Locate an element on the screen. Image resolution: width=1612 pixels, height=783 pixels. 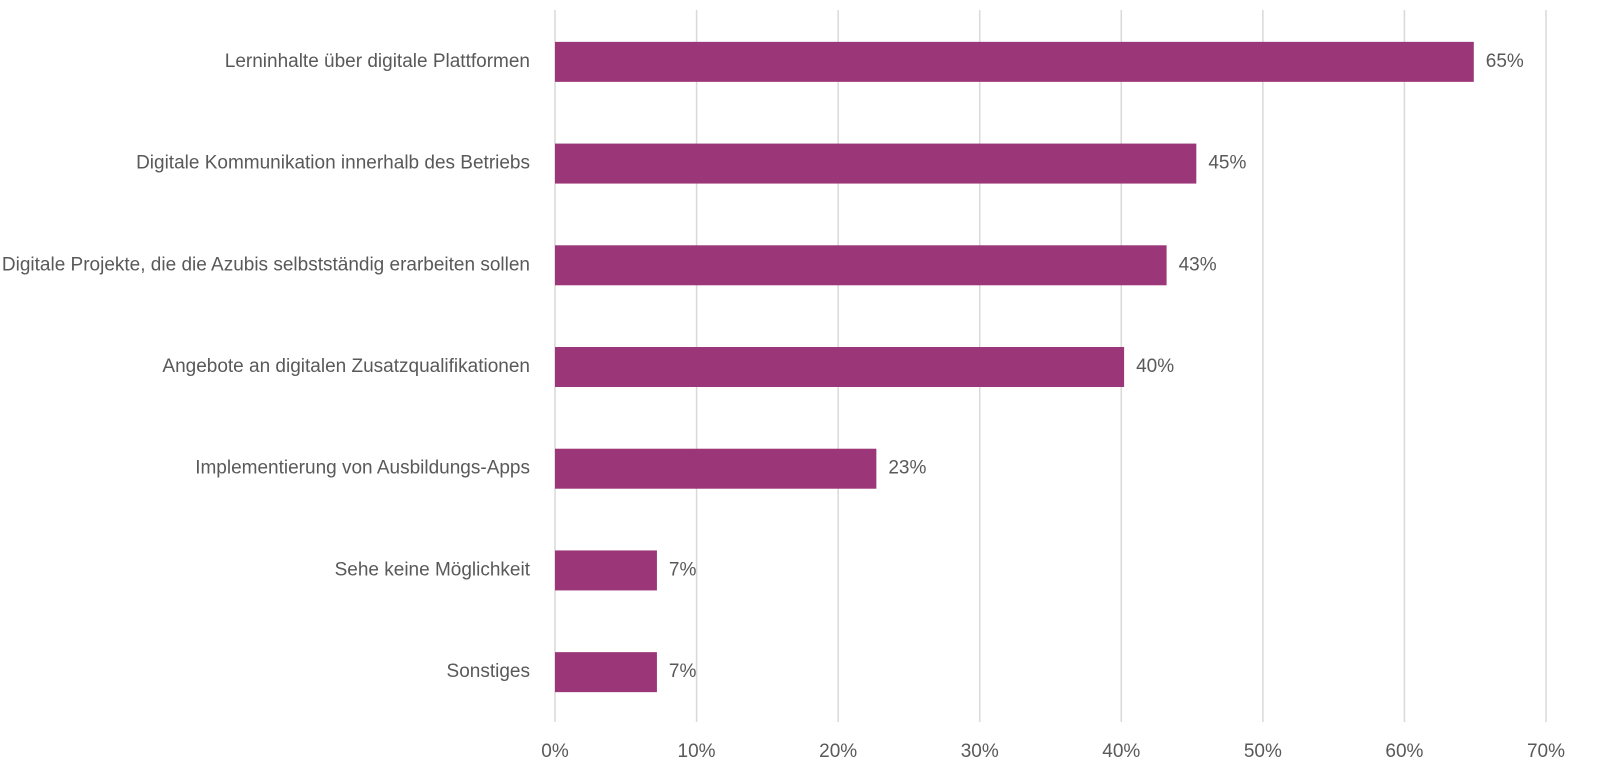
x-tick-label: 50% is located at coordinates (1263, 751).